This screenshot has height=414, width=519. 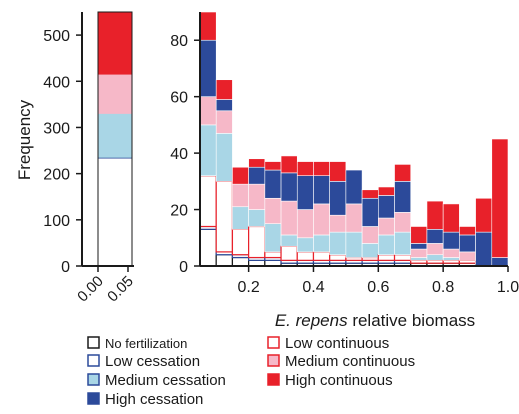 What do you see at coordinates (93, 342) in the screenshot?
I see `legend-swatch-no_fertilization` at bounding box center [93, 342].